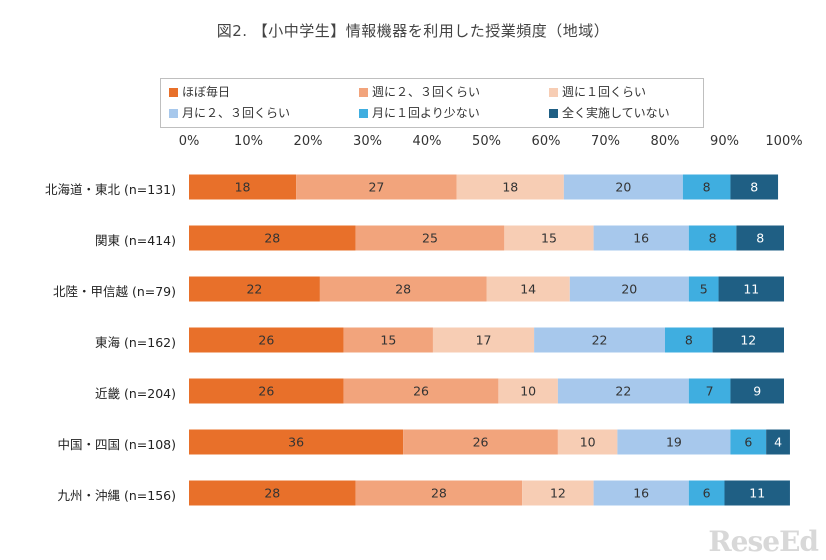 The height and width of the screenshot is (560, 826). I want to click on x-tick-label: 80%, so click(665, 141).